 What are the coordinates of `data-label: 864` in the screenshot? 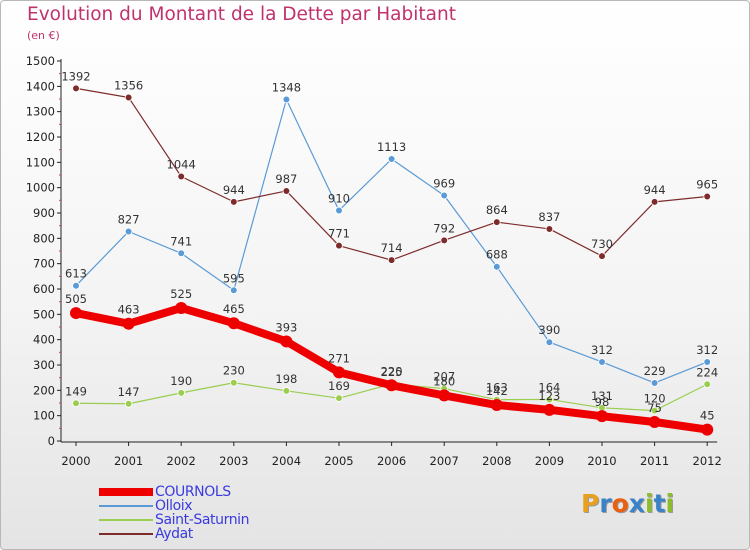 It's located at (497, 210).